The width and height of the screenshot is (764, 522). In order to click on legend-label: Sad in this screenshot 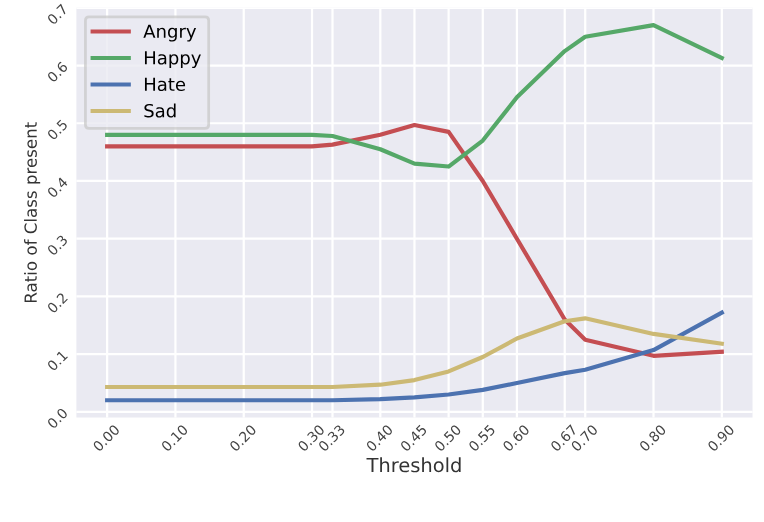, I will do `click(160, 110)`.